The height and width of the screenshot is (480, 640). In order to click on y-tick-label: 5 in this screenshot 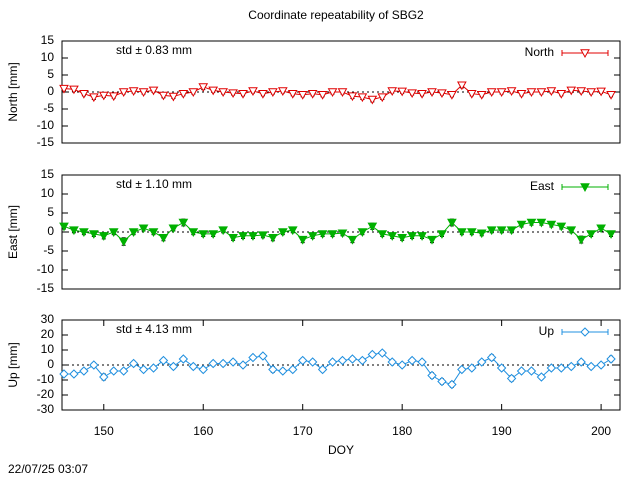, I will do `click(50, 74)`.